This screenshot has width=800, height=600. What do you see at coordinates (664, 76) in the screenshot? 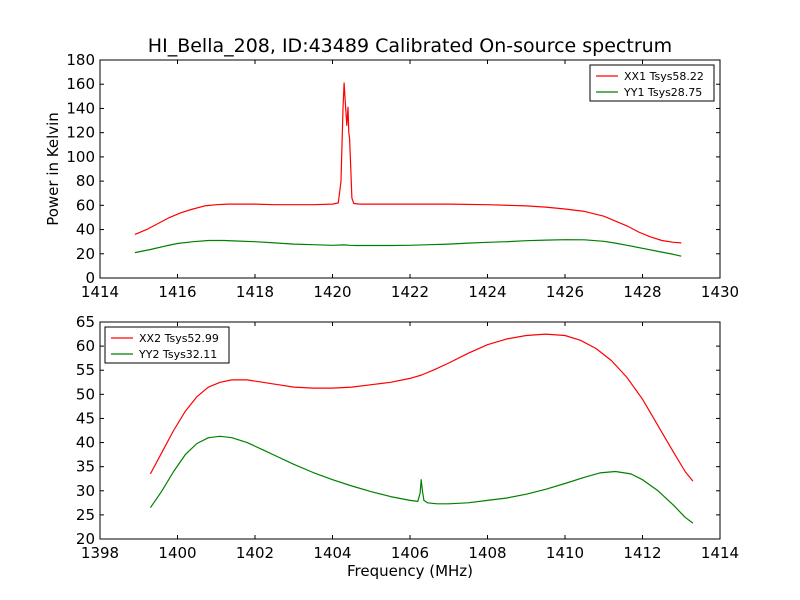
I see `top-legend-label-1: XX1 Tsys58.22` at bounding box center [664, 76].